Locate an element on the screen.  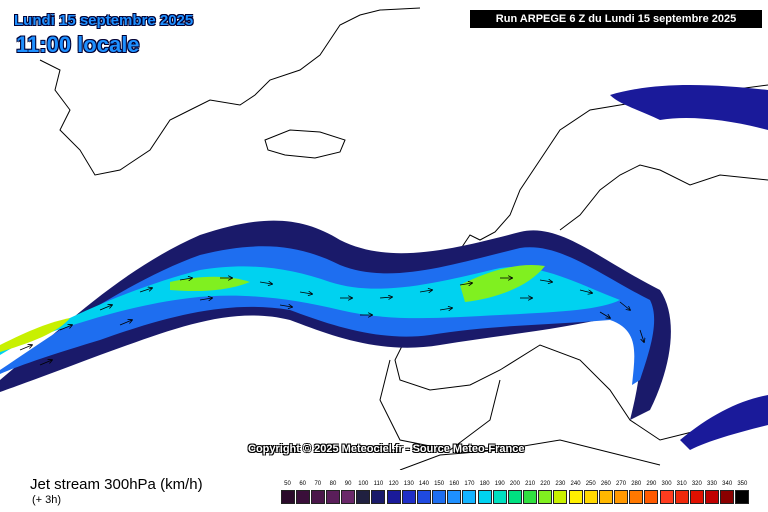
legend-label: 130 is located at coordinates (408, 484).